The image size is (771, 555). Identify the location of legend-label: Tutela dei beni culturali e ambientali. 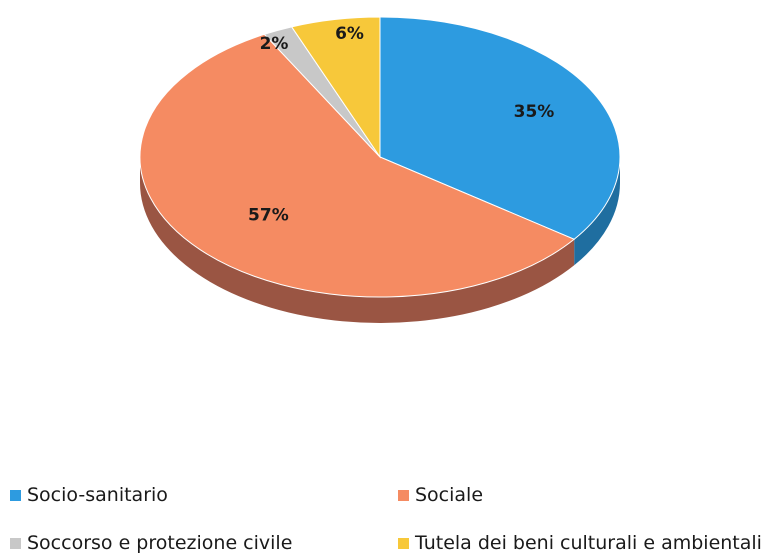
(588, 543).